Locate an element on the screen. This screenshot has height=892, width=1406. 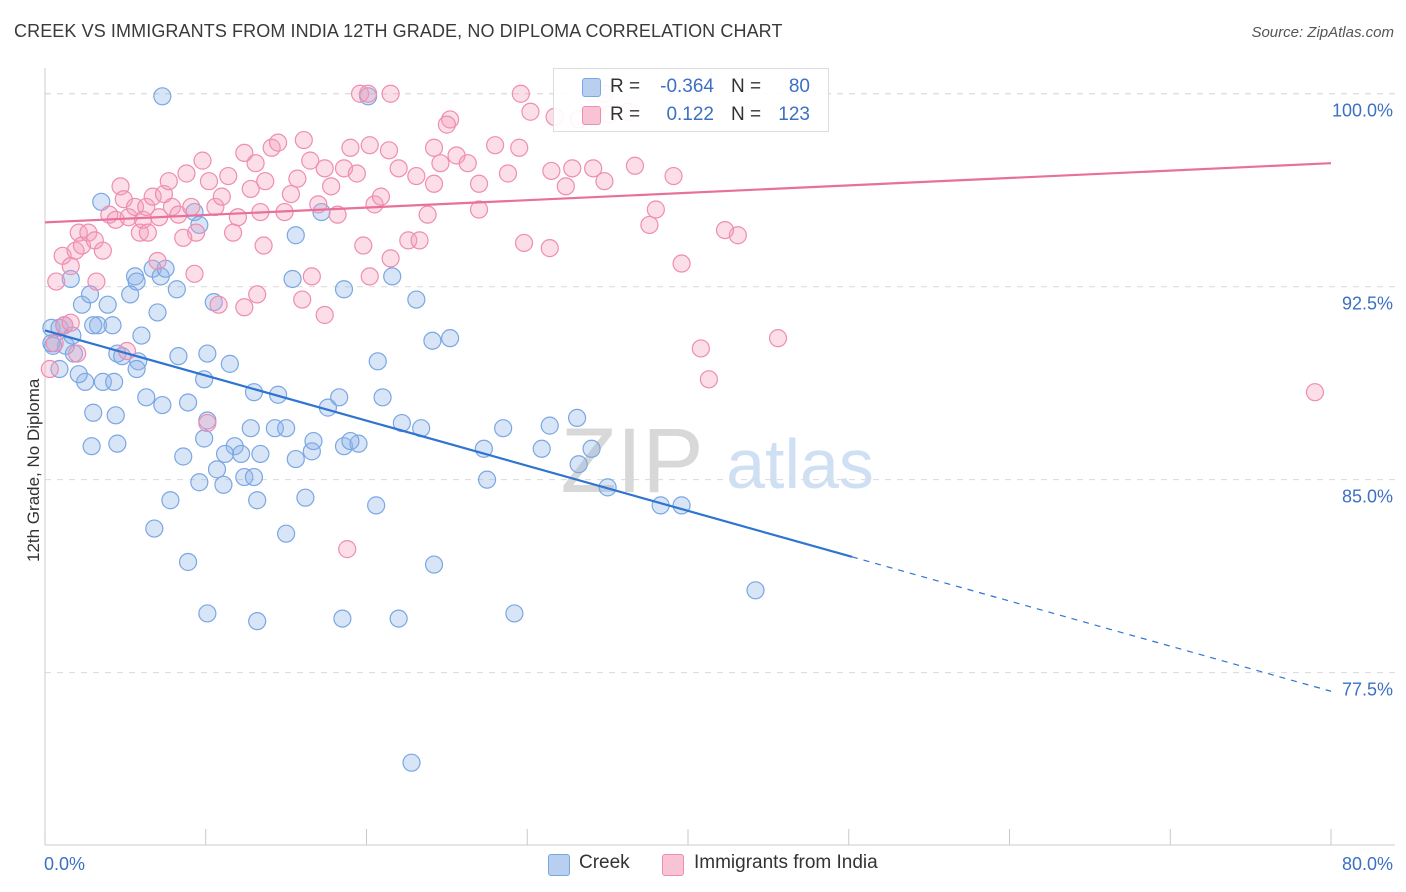
india-trend-line is located at coordinates (688, 193).